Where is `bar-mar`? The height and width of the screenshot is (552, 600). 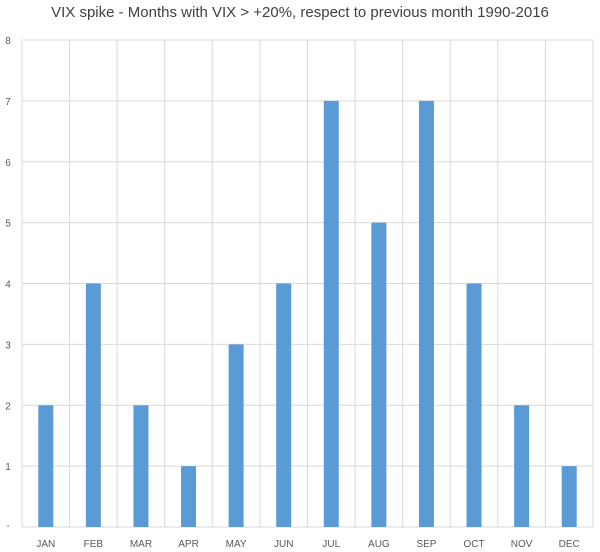 bar-mar is located at coordinates (141, 466).